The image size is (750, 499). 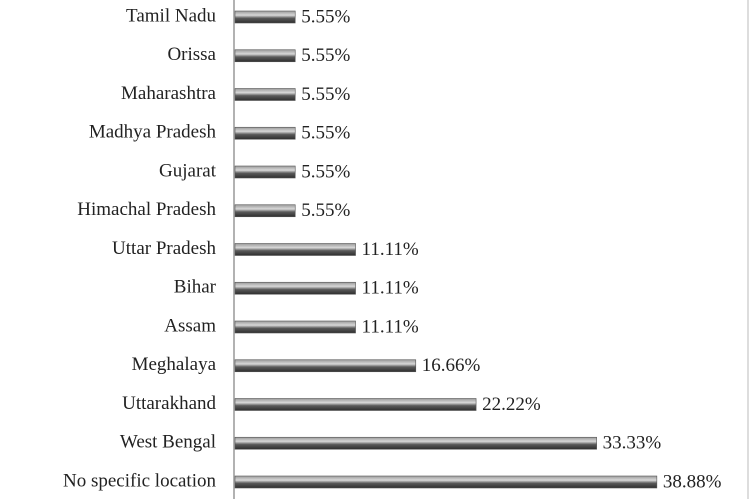 I want to click on category-label: West Bengal, so click(x=168, y=442).